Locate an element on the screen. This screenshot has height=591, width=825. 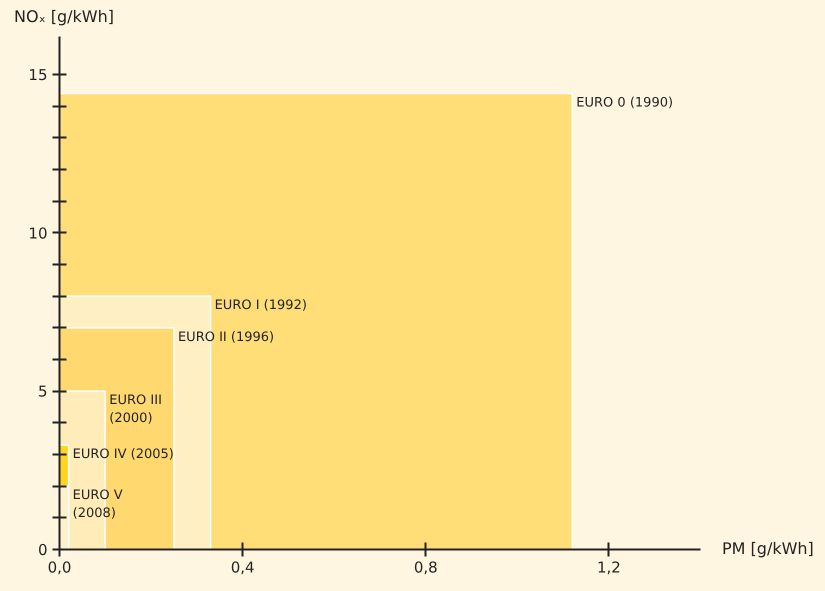
y-tick-label: 0 is located at coordinates (43, 550).